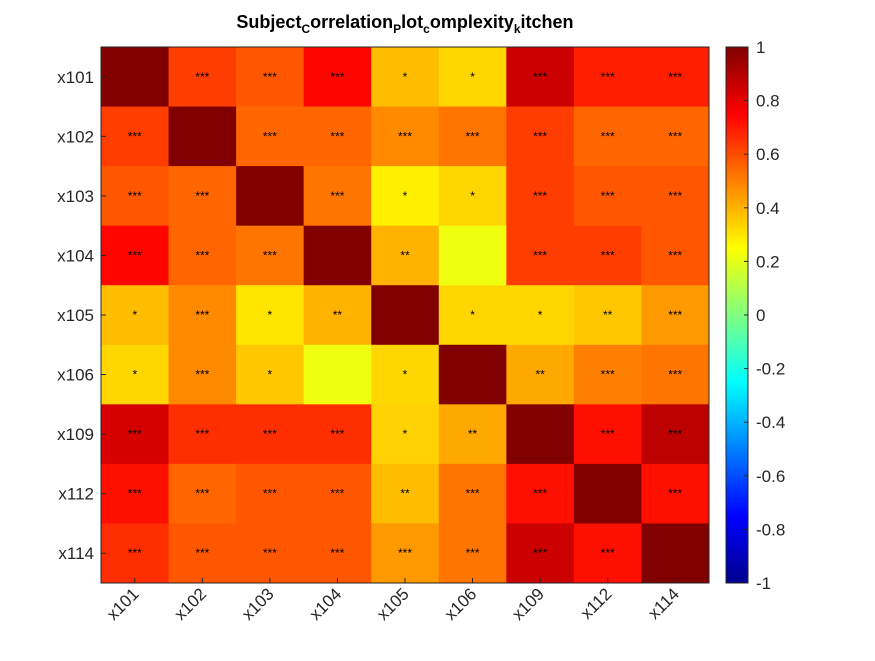 The height and width of the screenshot is (661, 875). I want to click on colorbar-tick-label: 0.4, so click(768, 208).